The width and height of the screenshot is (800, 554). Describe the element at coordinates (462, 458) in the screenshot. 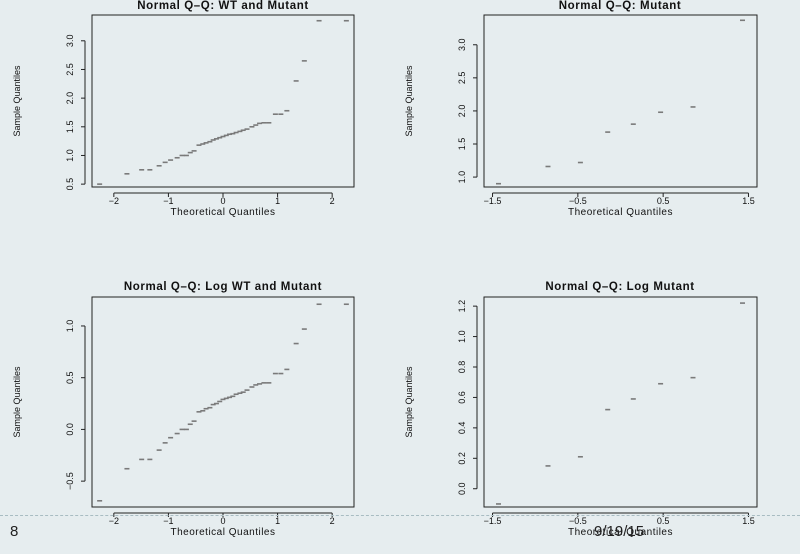

I see `y-tick-label: 0.2` at that location.